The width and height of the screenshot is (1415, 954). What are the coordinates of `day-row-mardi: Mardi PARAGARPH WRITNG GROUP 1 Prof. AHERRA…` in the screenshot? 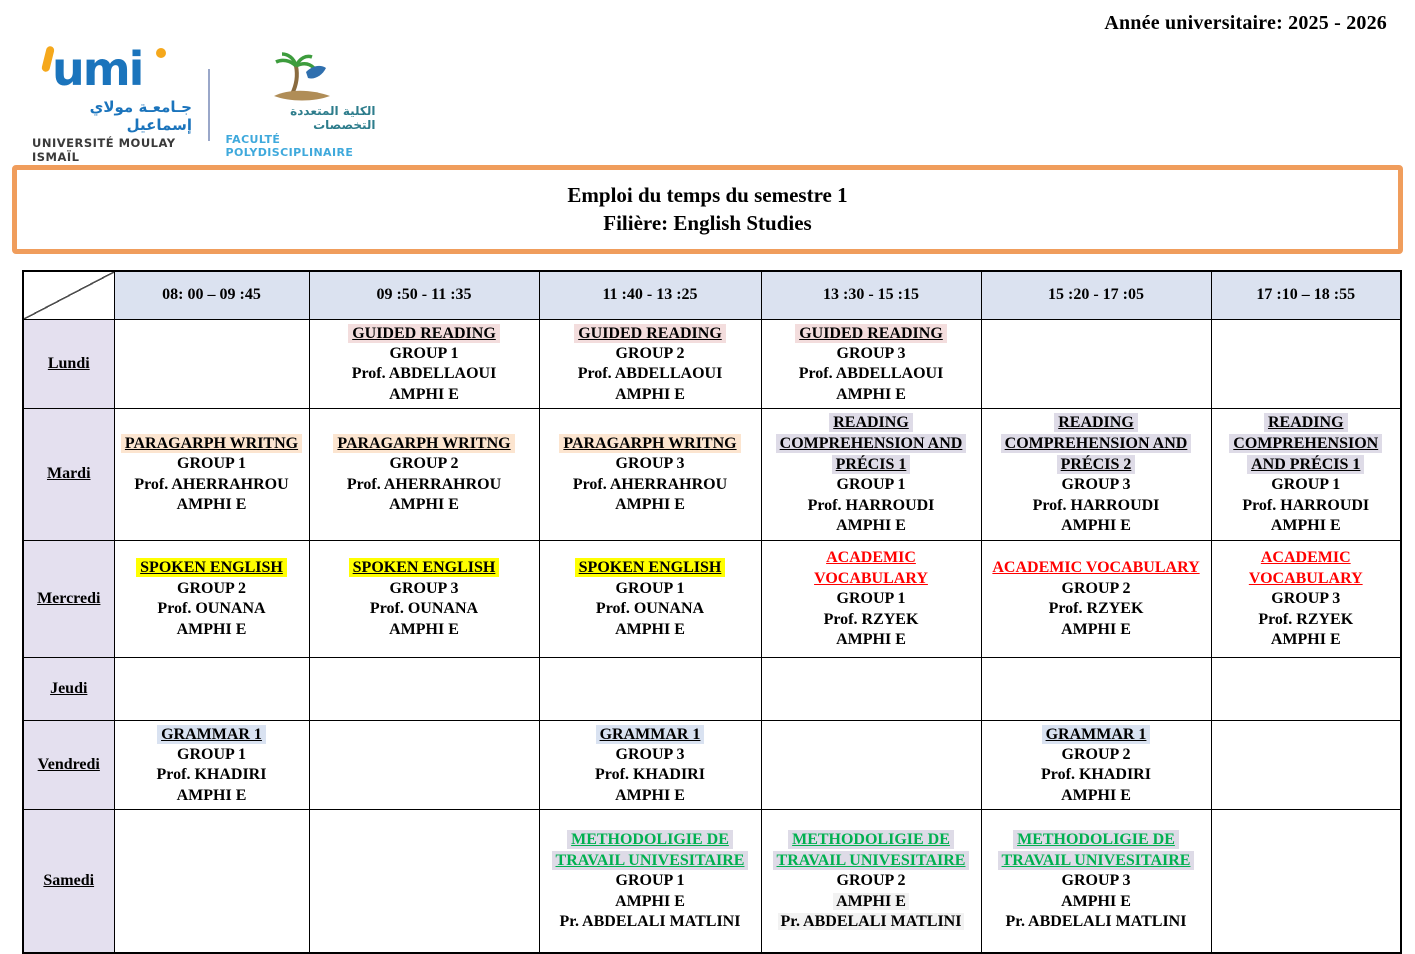 It's located at (712, 474).